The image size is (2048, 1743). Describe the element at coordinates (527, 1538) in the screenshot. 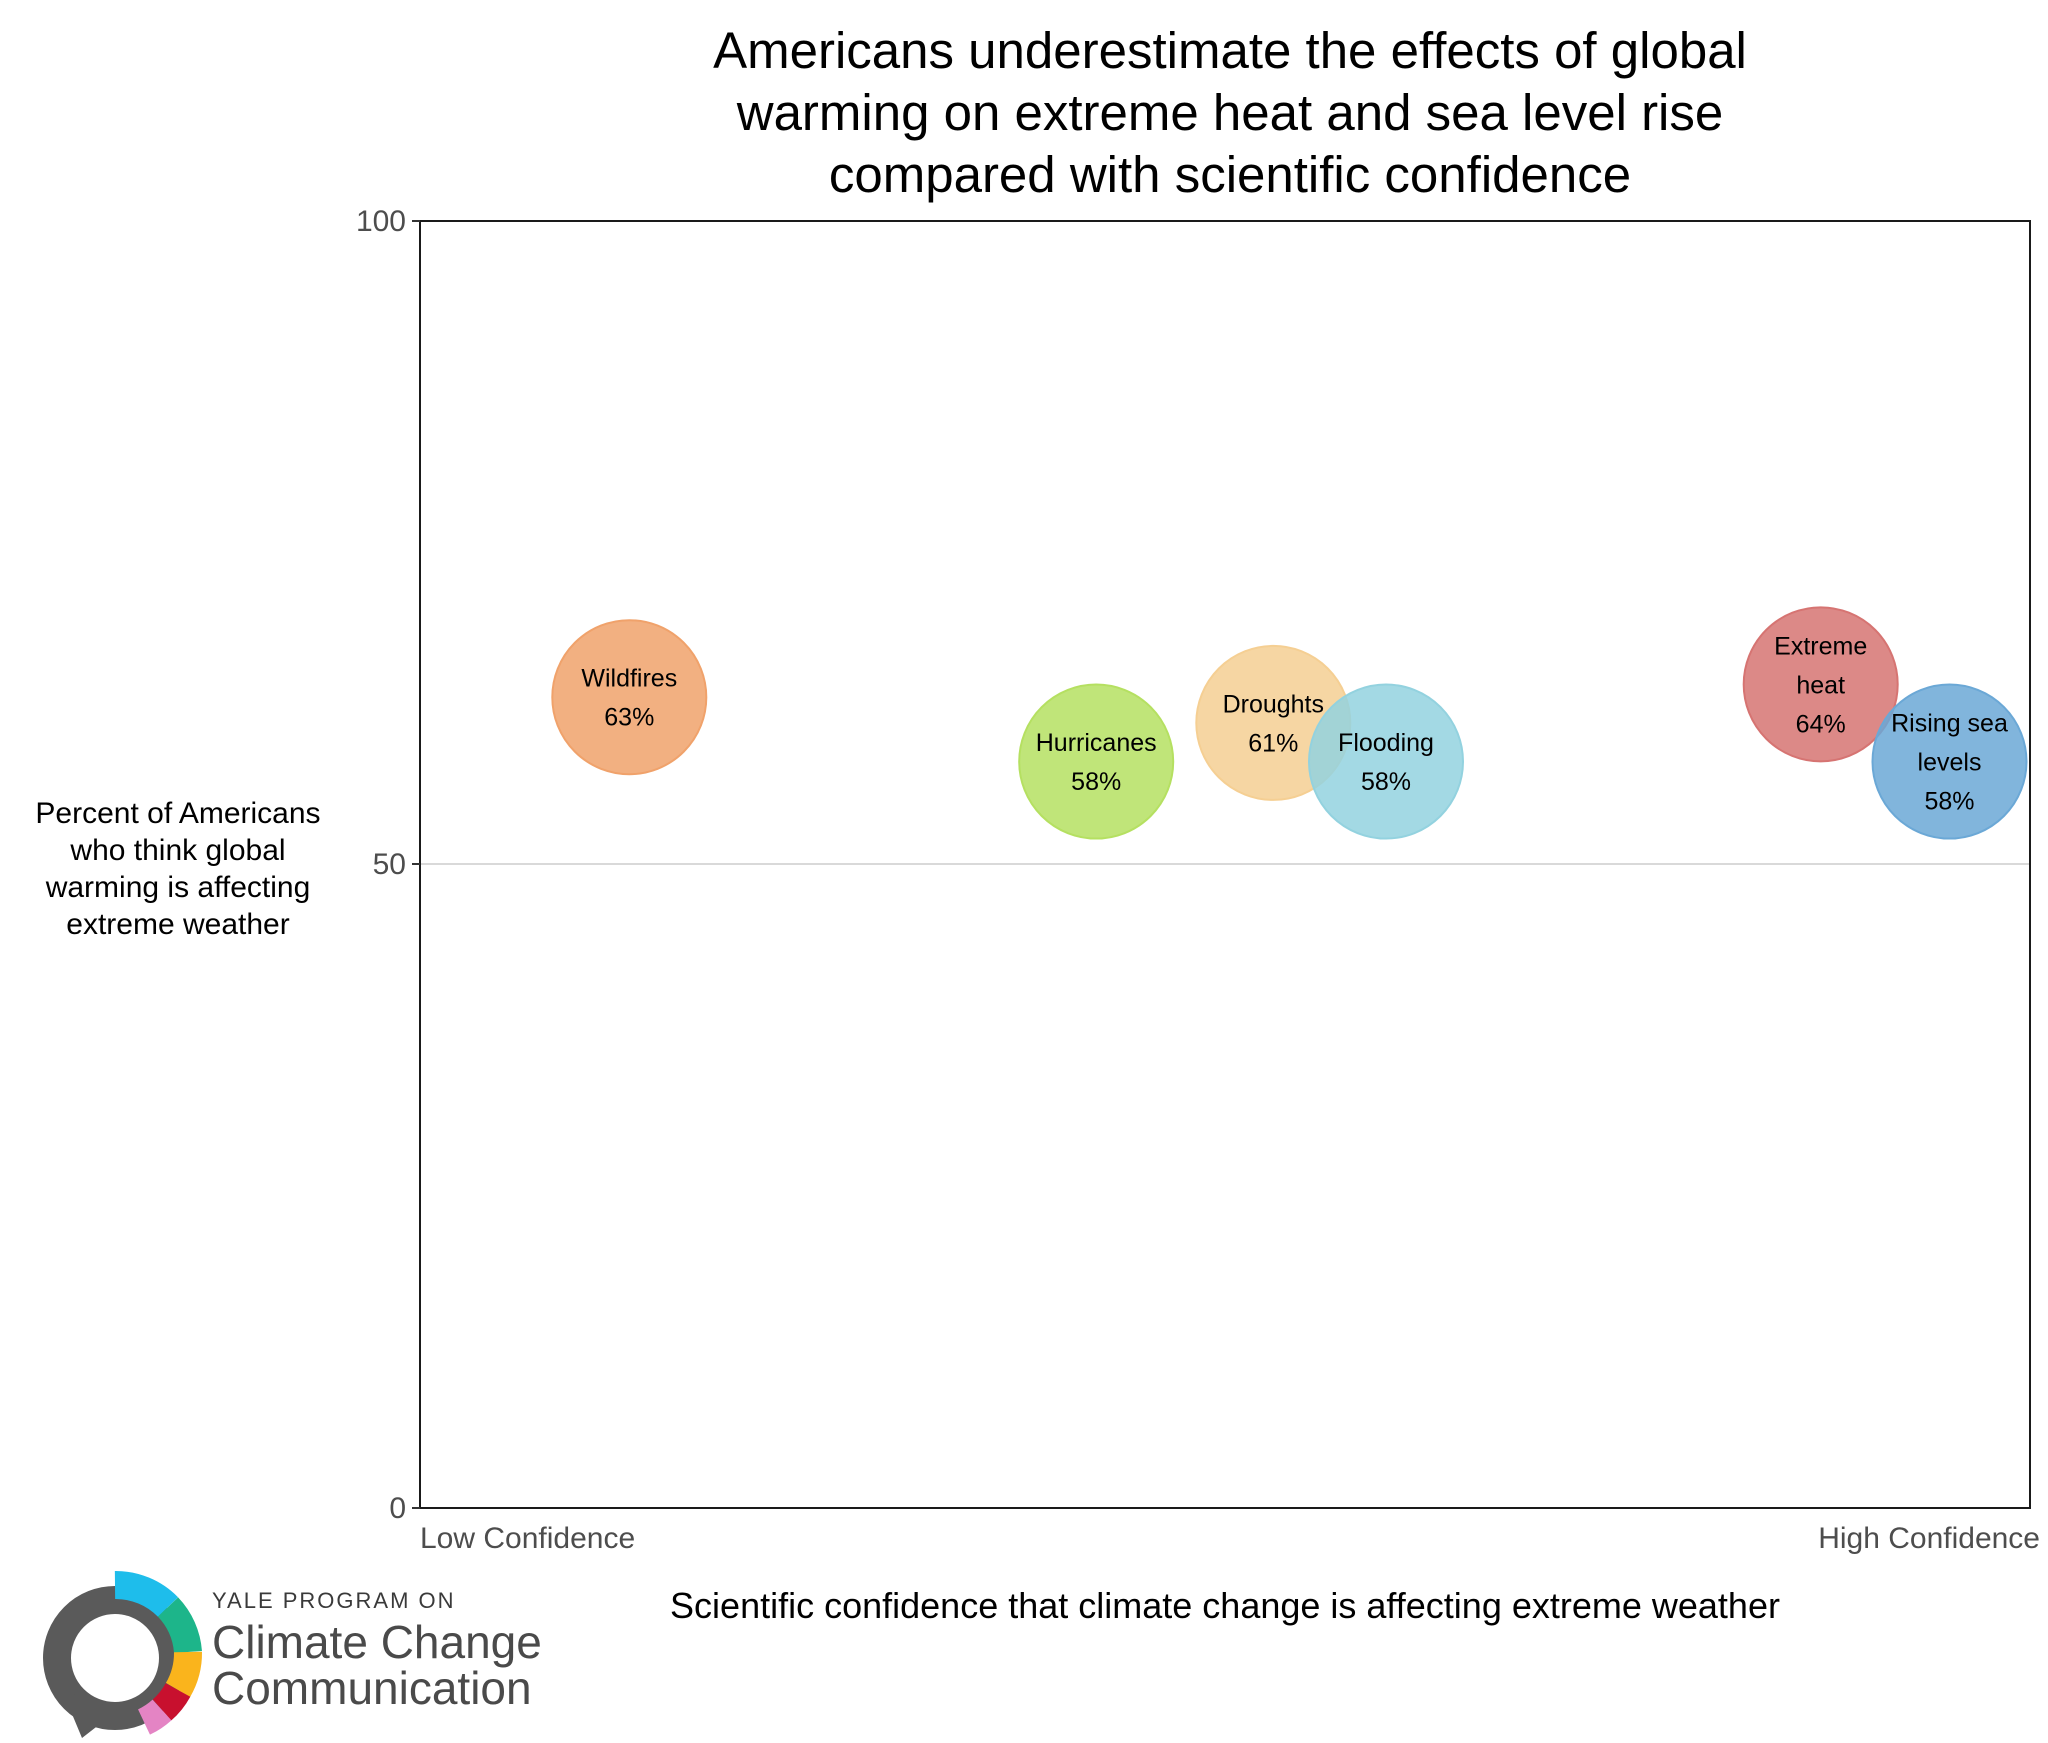

I see `x-tick-label-low: Low Confidence` at that location.